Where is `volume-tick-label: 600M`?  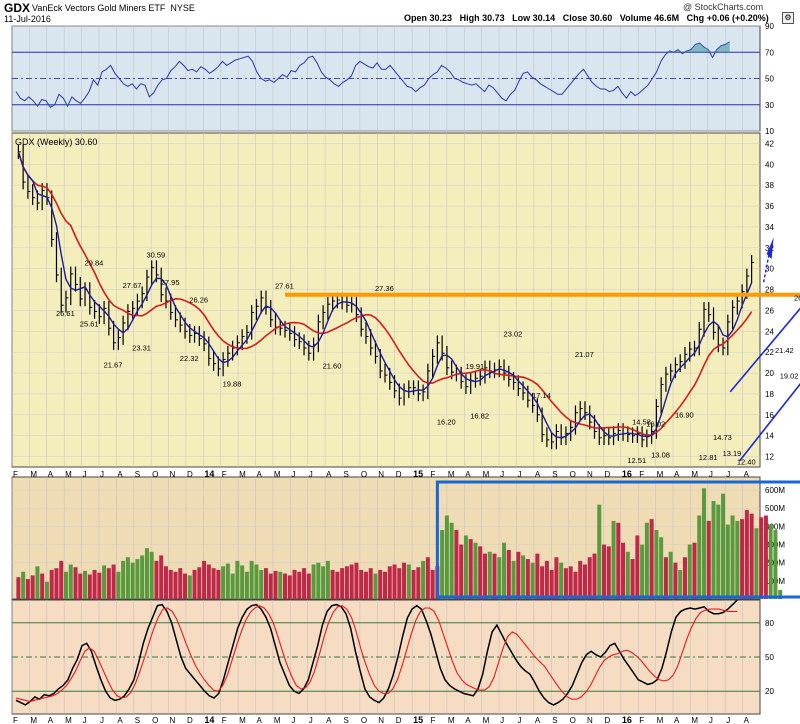
volume-tick-label: 600M is located at coordinates (775, 490).